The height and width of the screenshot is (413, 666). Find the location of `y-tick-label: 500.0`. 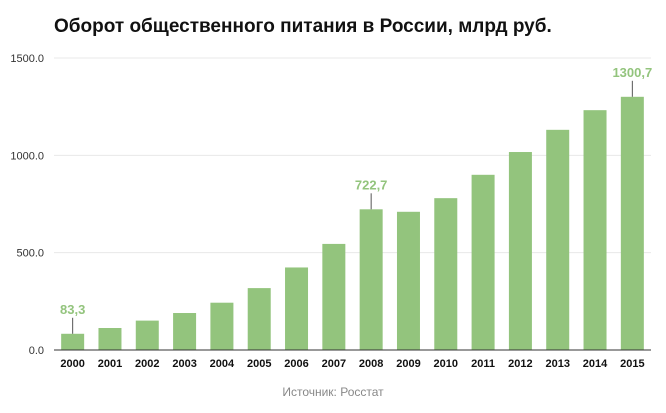

y-tick-label: 500.0 is located at coordinates (30, 254).